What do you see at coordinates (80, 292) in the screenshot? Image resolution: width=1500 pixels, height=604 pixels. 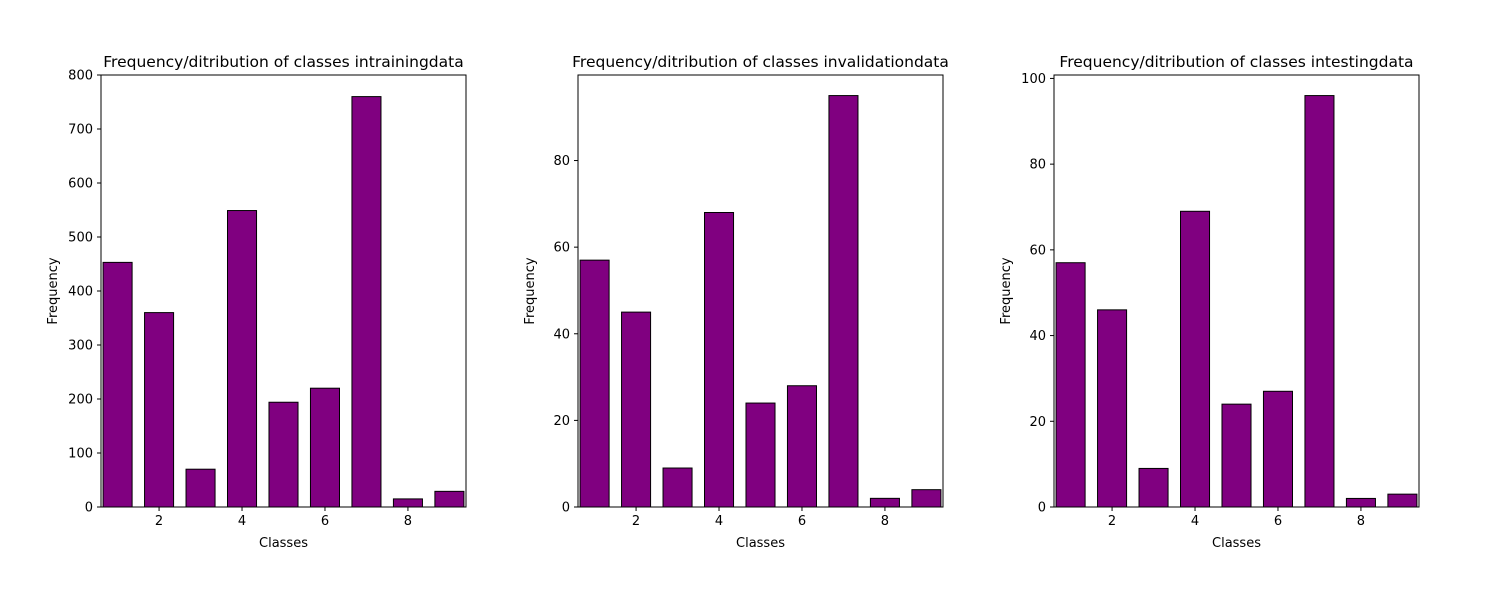 I see `y-tick-label: 400` at bounding box center [80, 292].